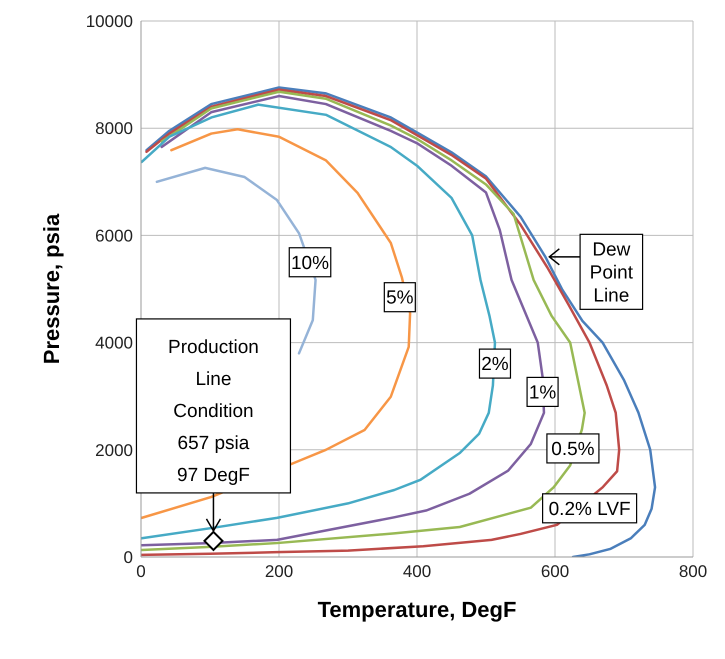 Image resolution: width=725 pixels, height=659 pixels. I want to click on series-label: 0.5%, so click(573, 449).